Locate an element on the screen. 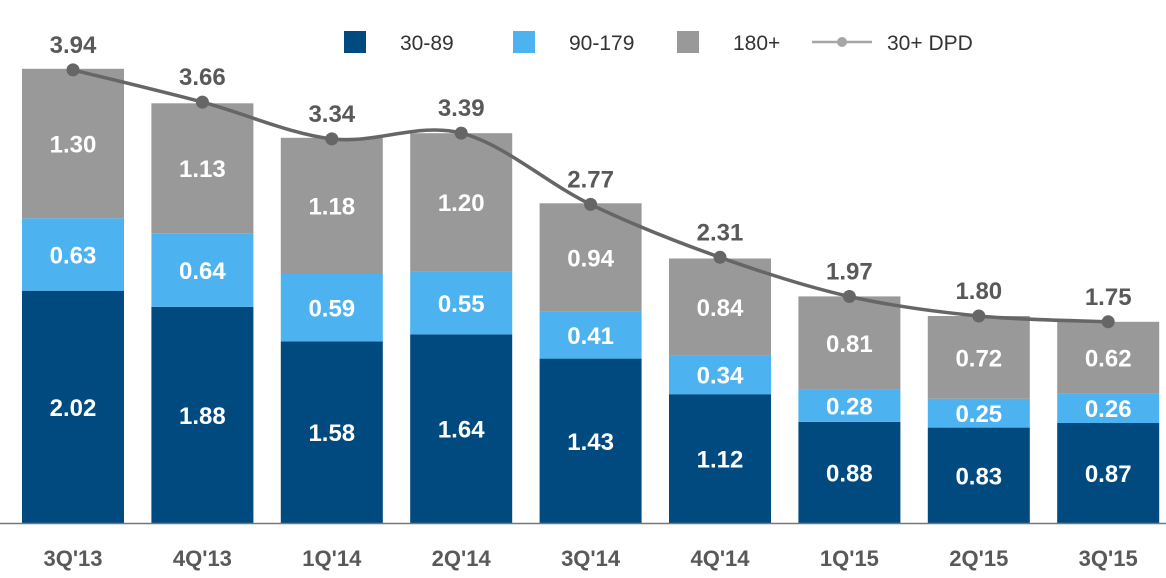 The height and width of the screenshot is (578, 1166). bar-value-label: 0.87 is located at coordinates (1108, 474).